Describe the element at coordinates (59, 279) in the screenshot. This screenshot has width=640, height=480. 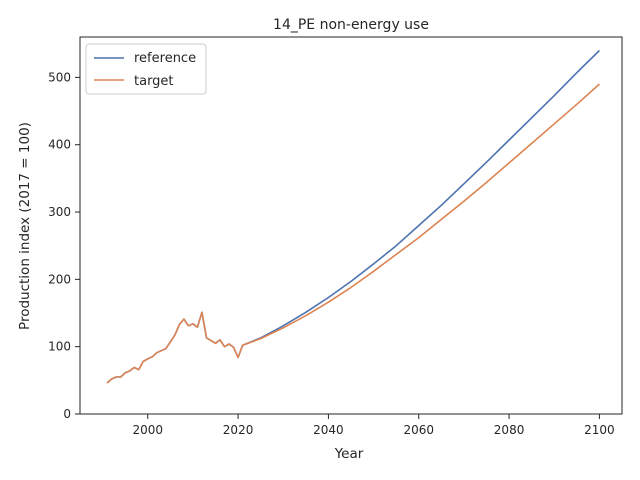
I see `y-tick-label: 200` at that location.